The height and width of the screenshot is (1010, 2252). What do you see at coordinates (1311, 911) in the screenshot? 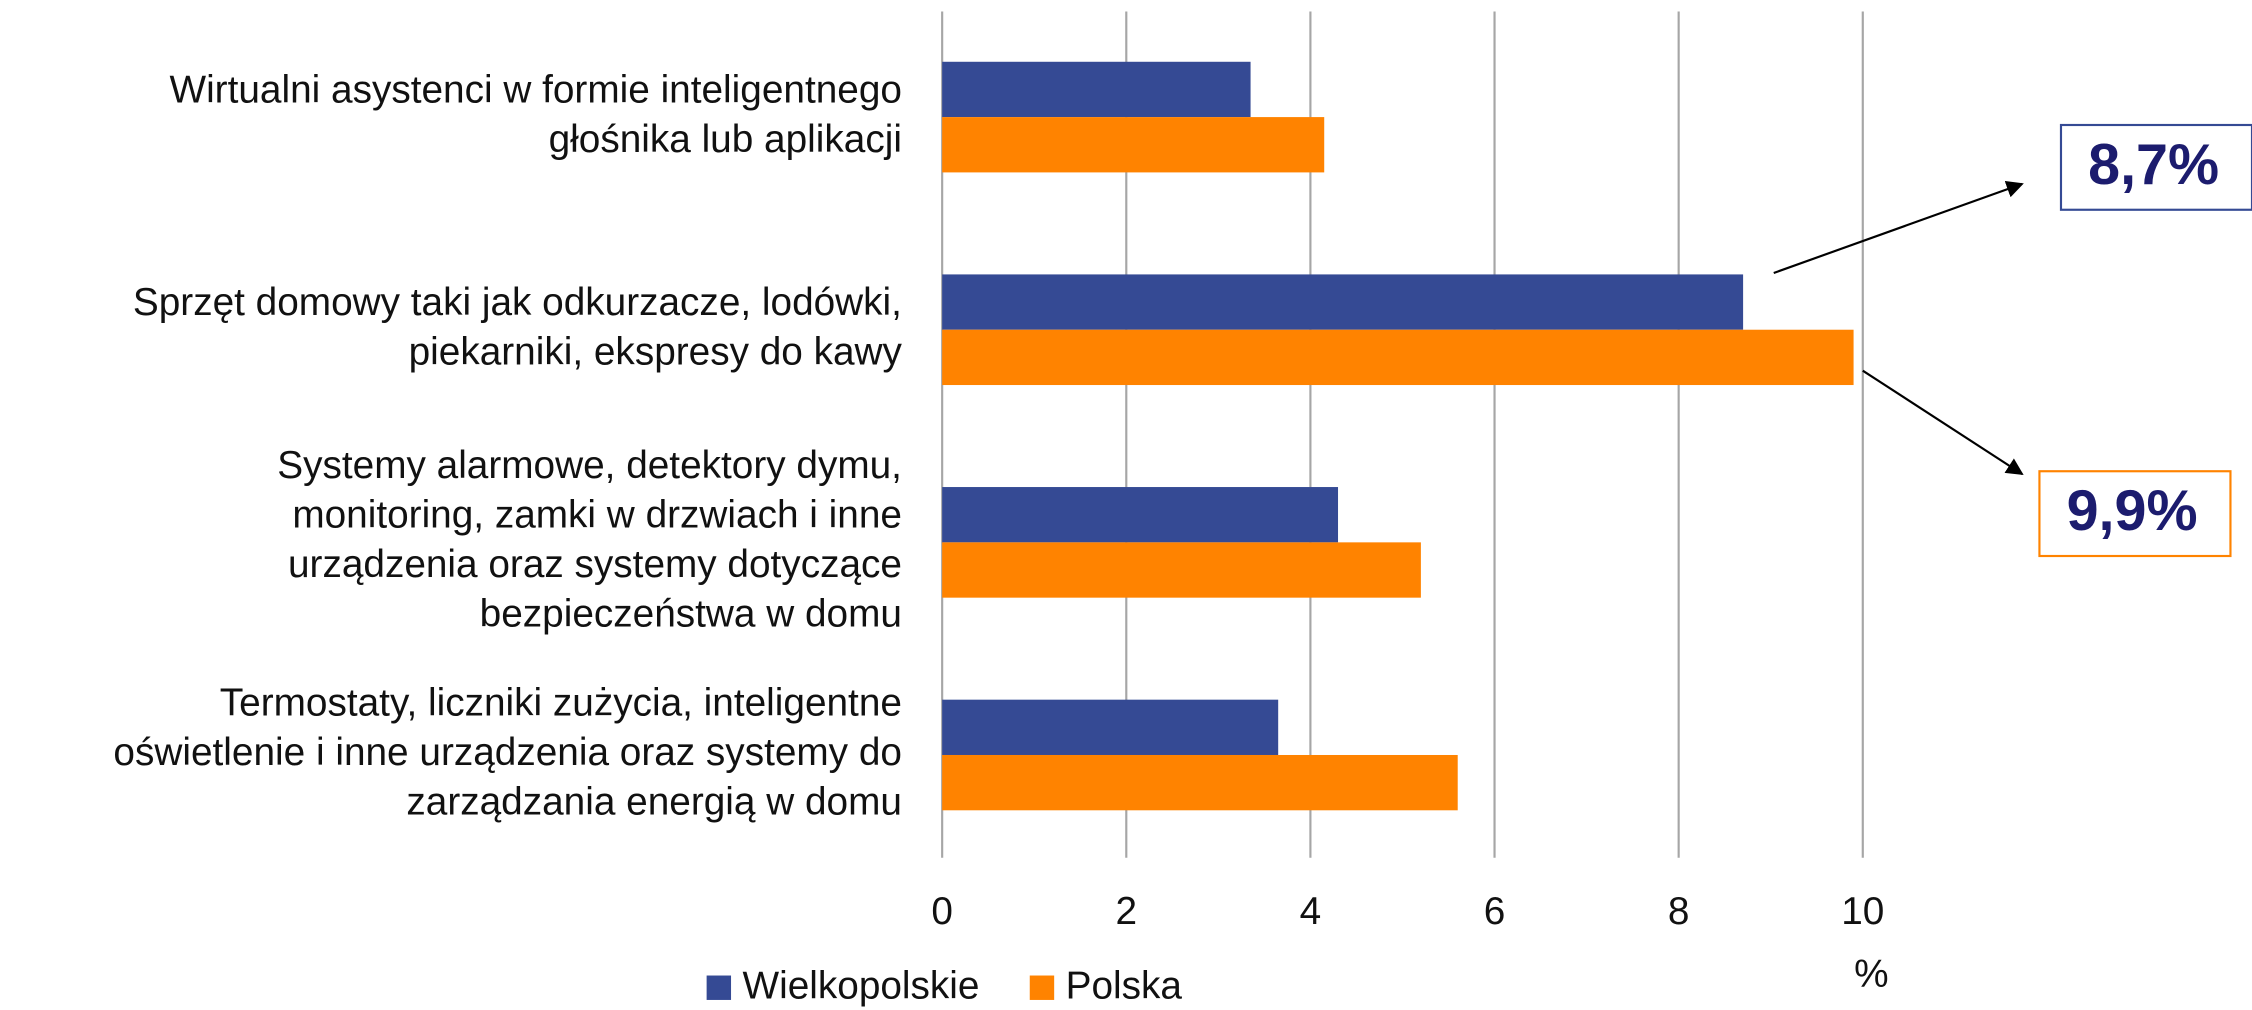
I see `x-tick-label: 4` at bounding box center [1311, 911].